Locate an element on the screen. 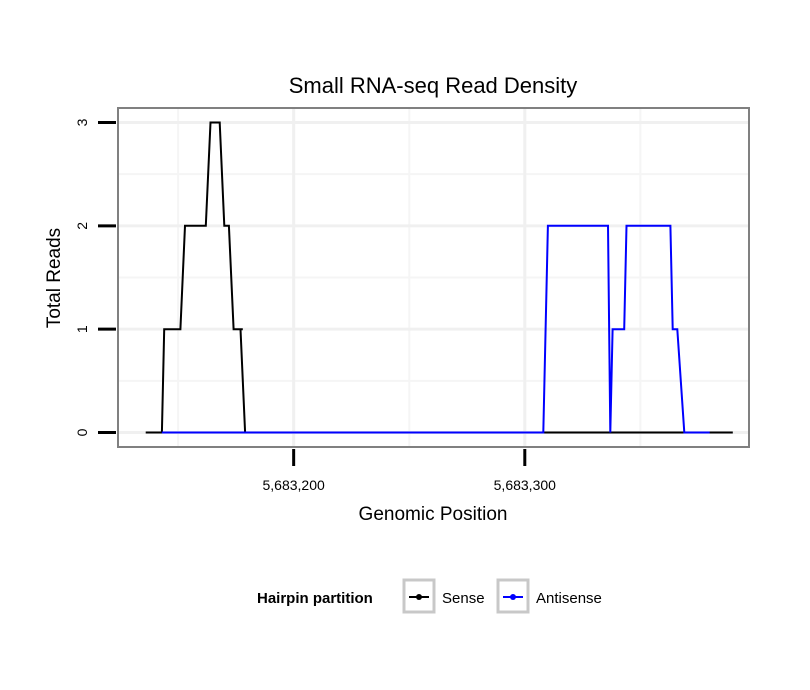  x-axis: 5,683,200 5,683,300 is located at coordinates (409, 471).